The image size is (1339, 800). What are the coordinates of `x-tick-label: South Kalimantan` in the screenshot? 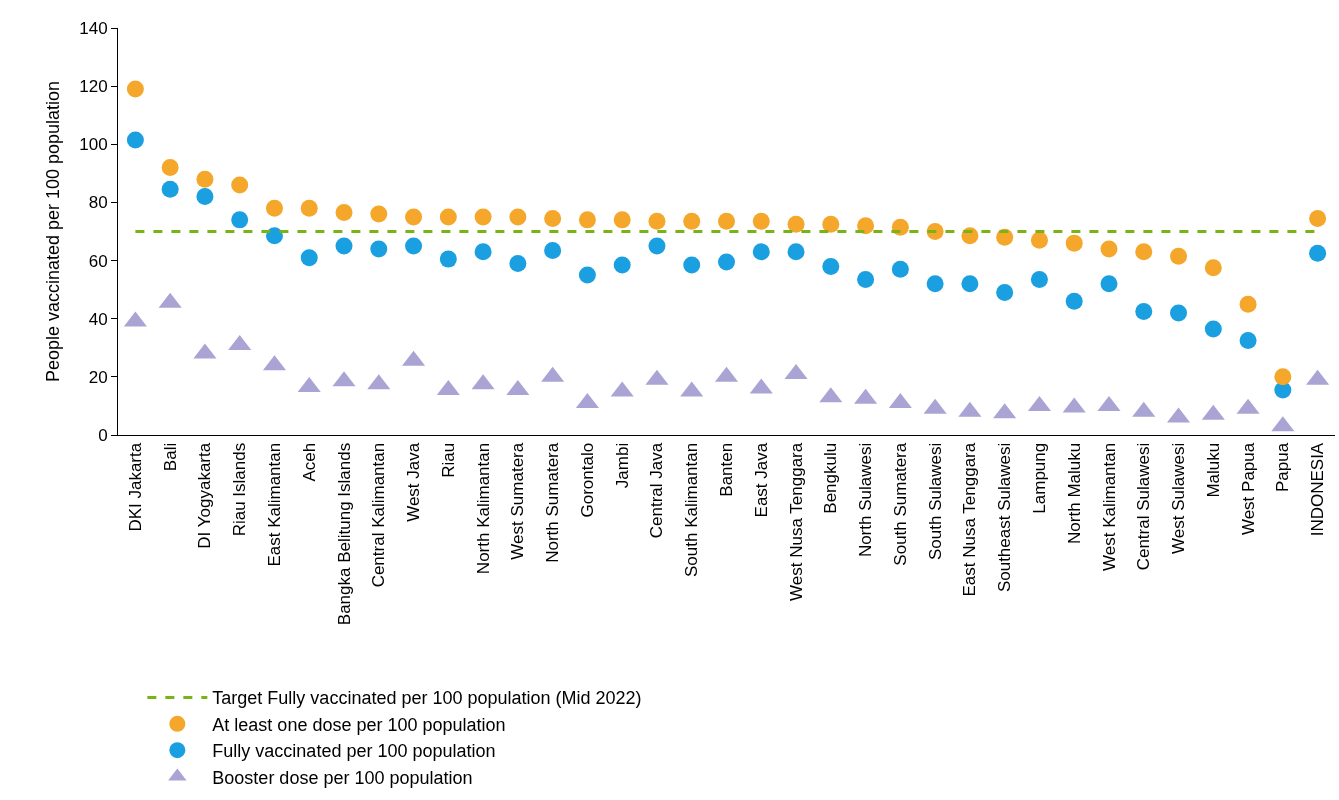 It's located at (692, 509).